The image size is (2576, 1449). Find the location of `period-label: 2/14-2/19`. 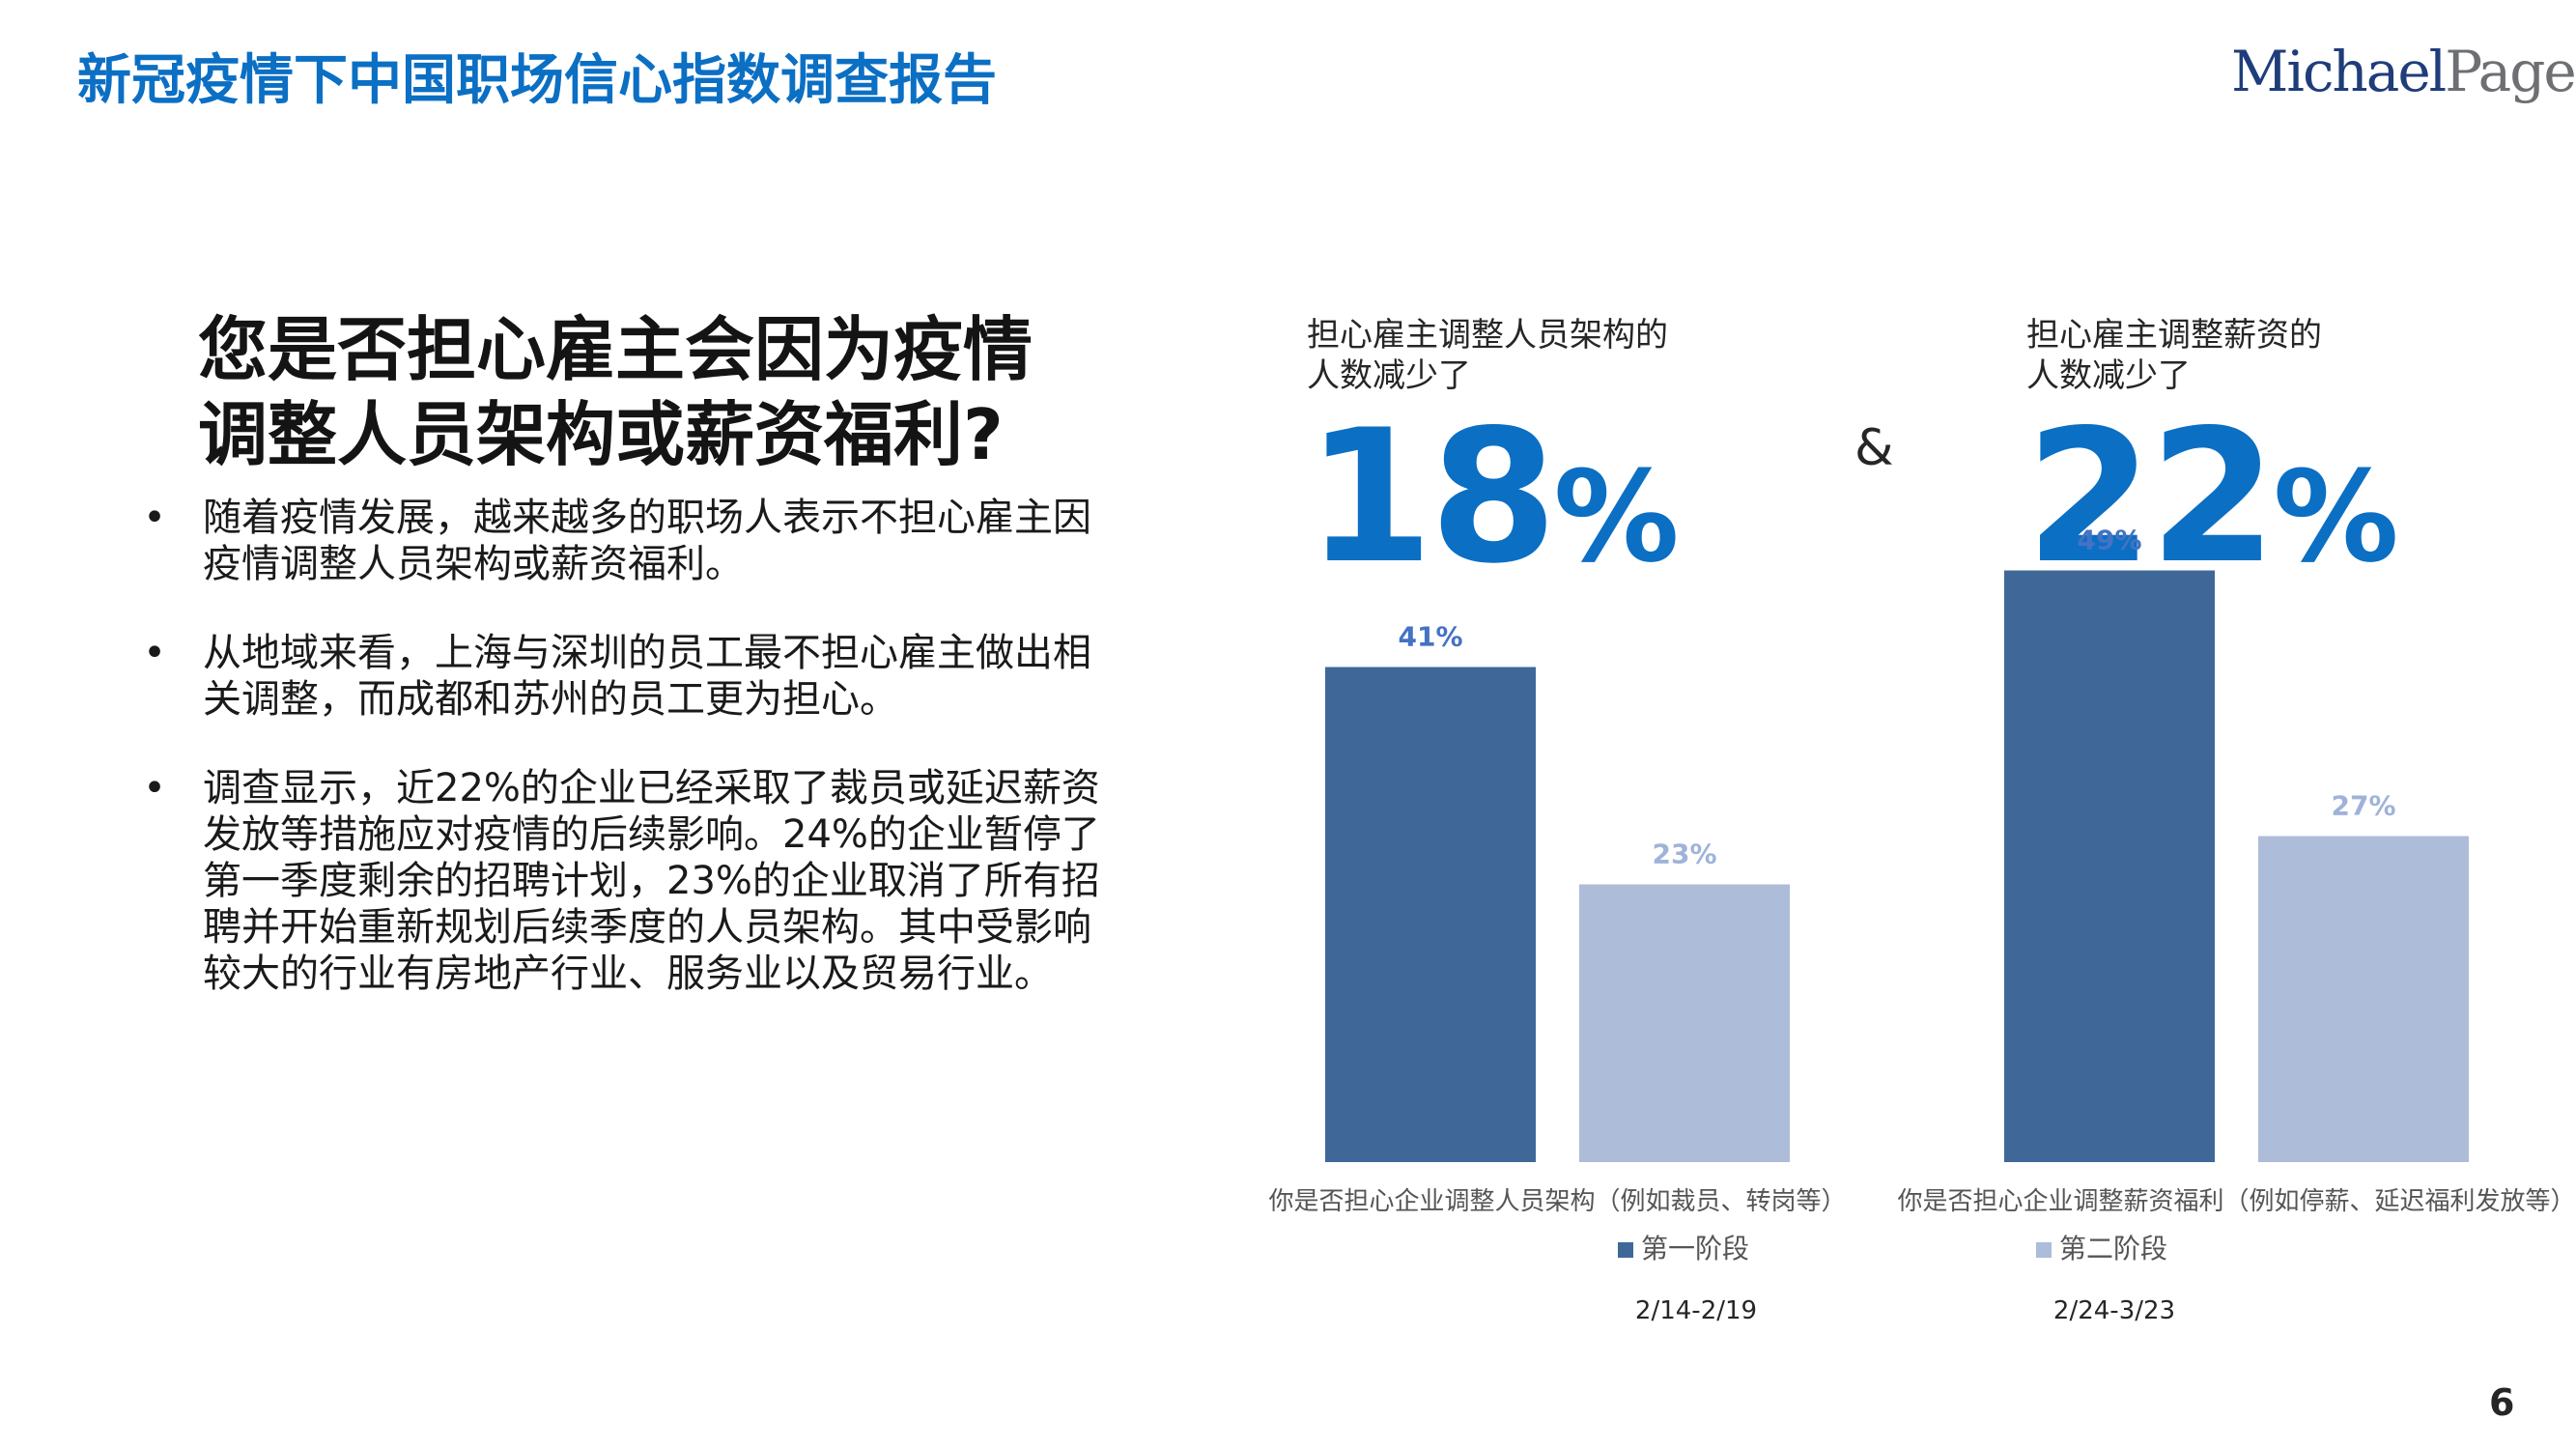

period-label: 2/14-2/19 is located at coordinates (1696, 1310).